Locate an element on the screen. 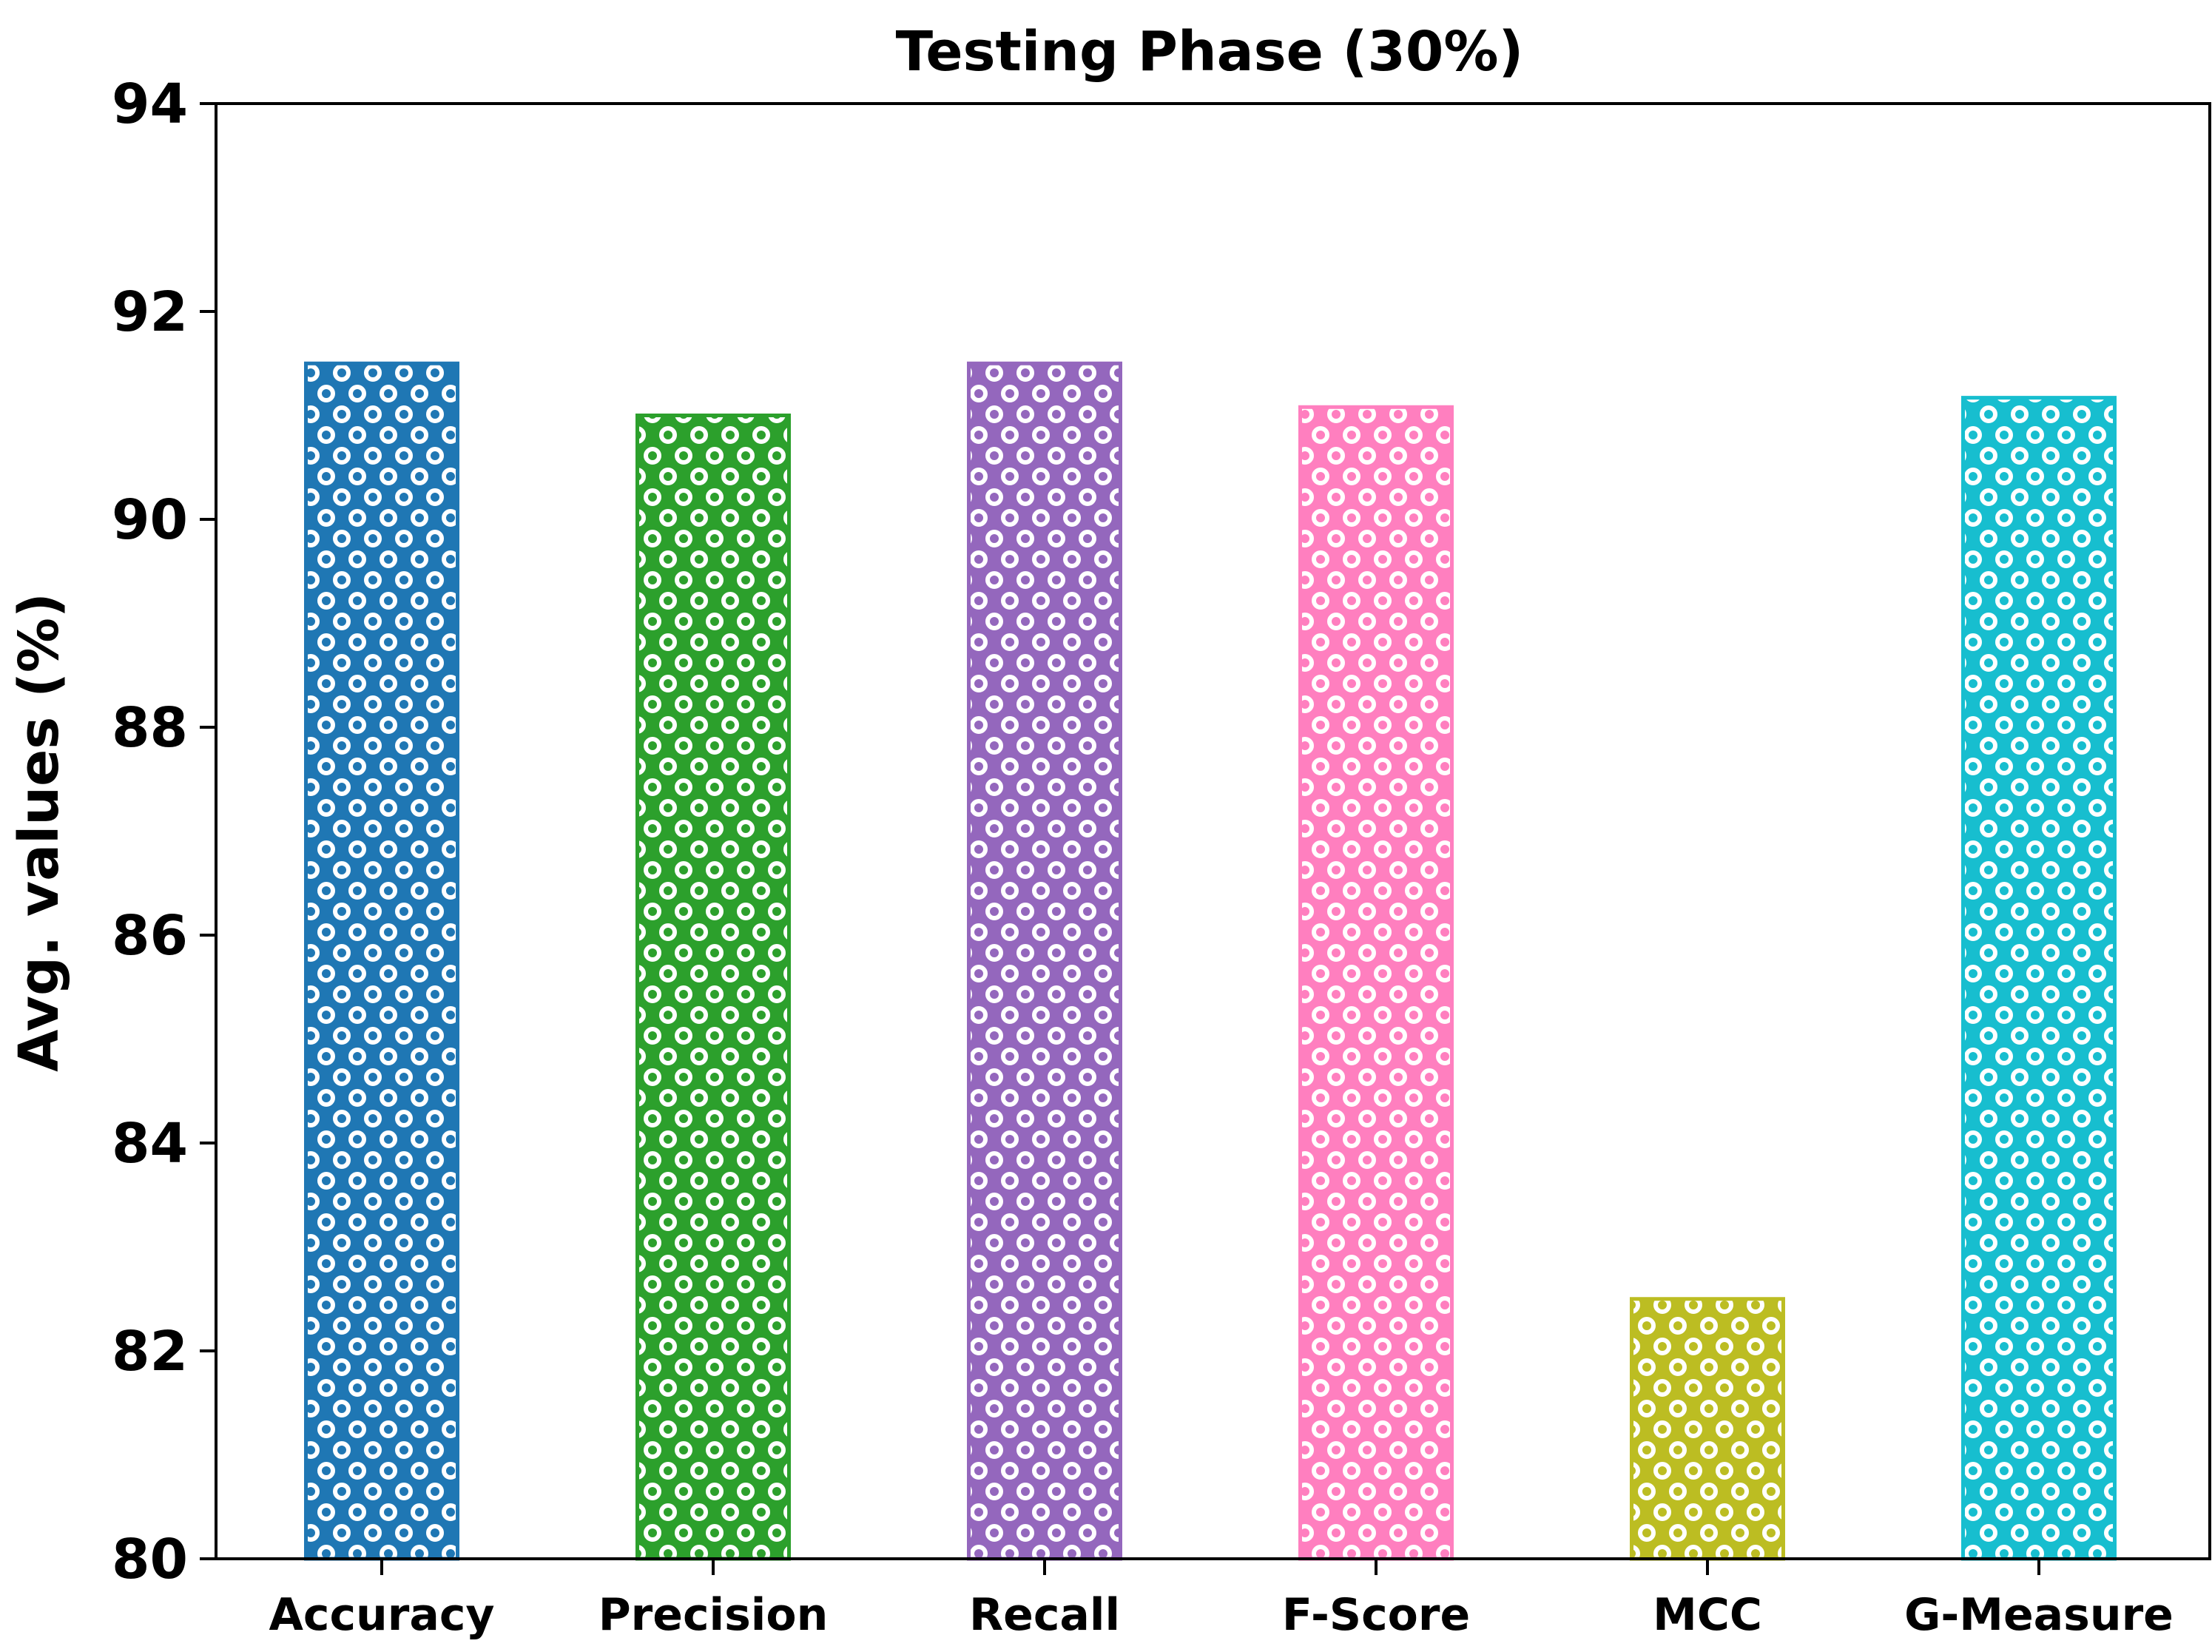 This screenshot has height=1652, width=2212. y-axis-ticks: 80 82 84 86 88 90 92 94 is located at coordinates (164, 832).